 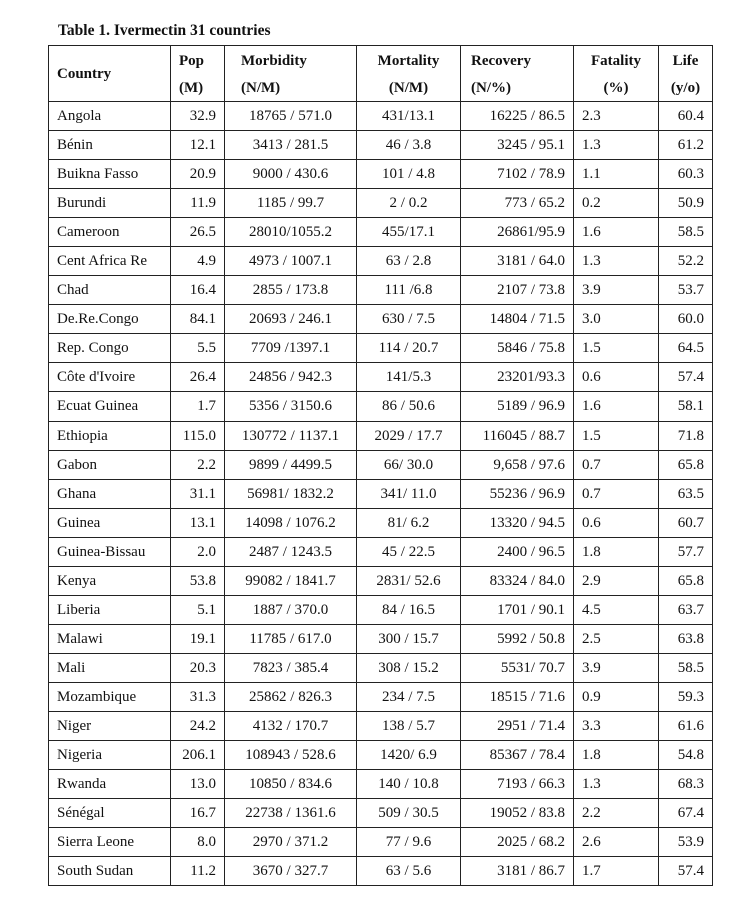 What do you see at coordinates (109, 755) in the screenshot?
I see `cell-country: Nigeria` at bounding box center [109, 755].